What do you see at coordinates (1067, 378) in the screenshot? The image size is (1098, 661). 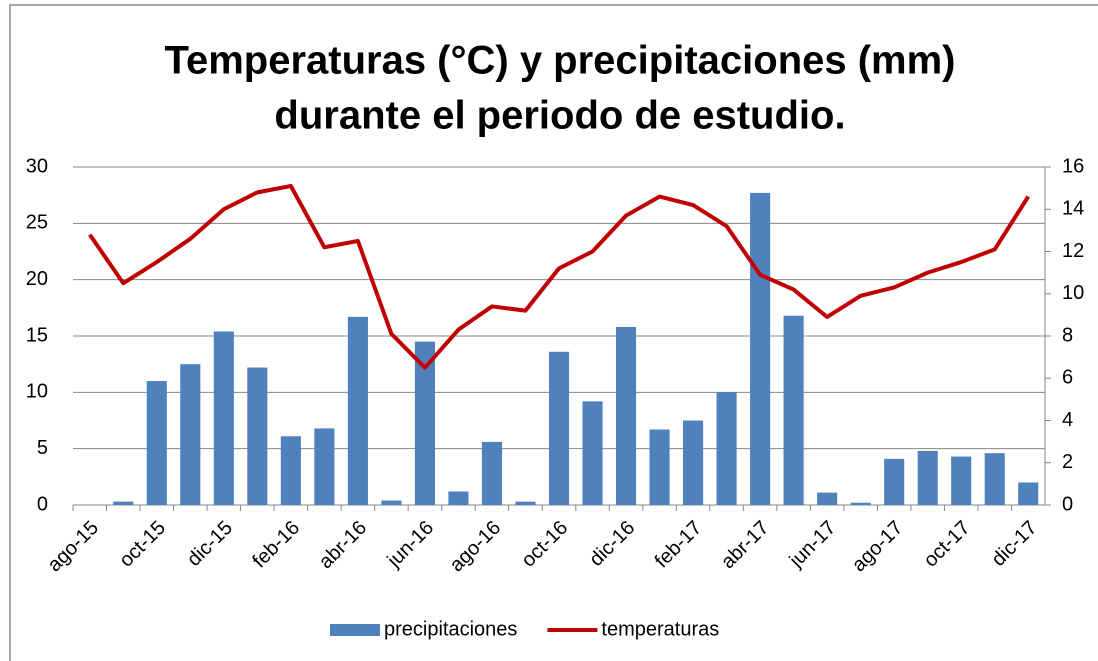 I see `y2-tick-label: 6` at bounding box center [1067, 378].